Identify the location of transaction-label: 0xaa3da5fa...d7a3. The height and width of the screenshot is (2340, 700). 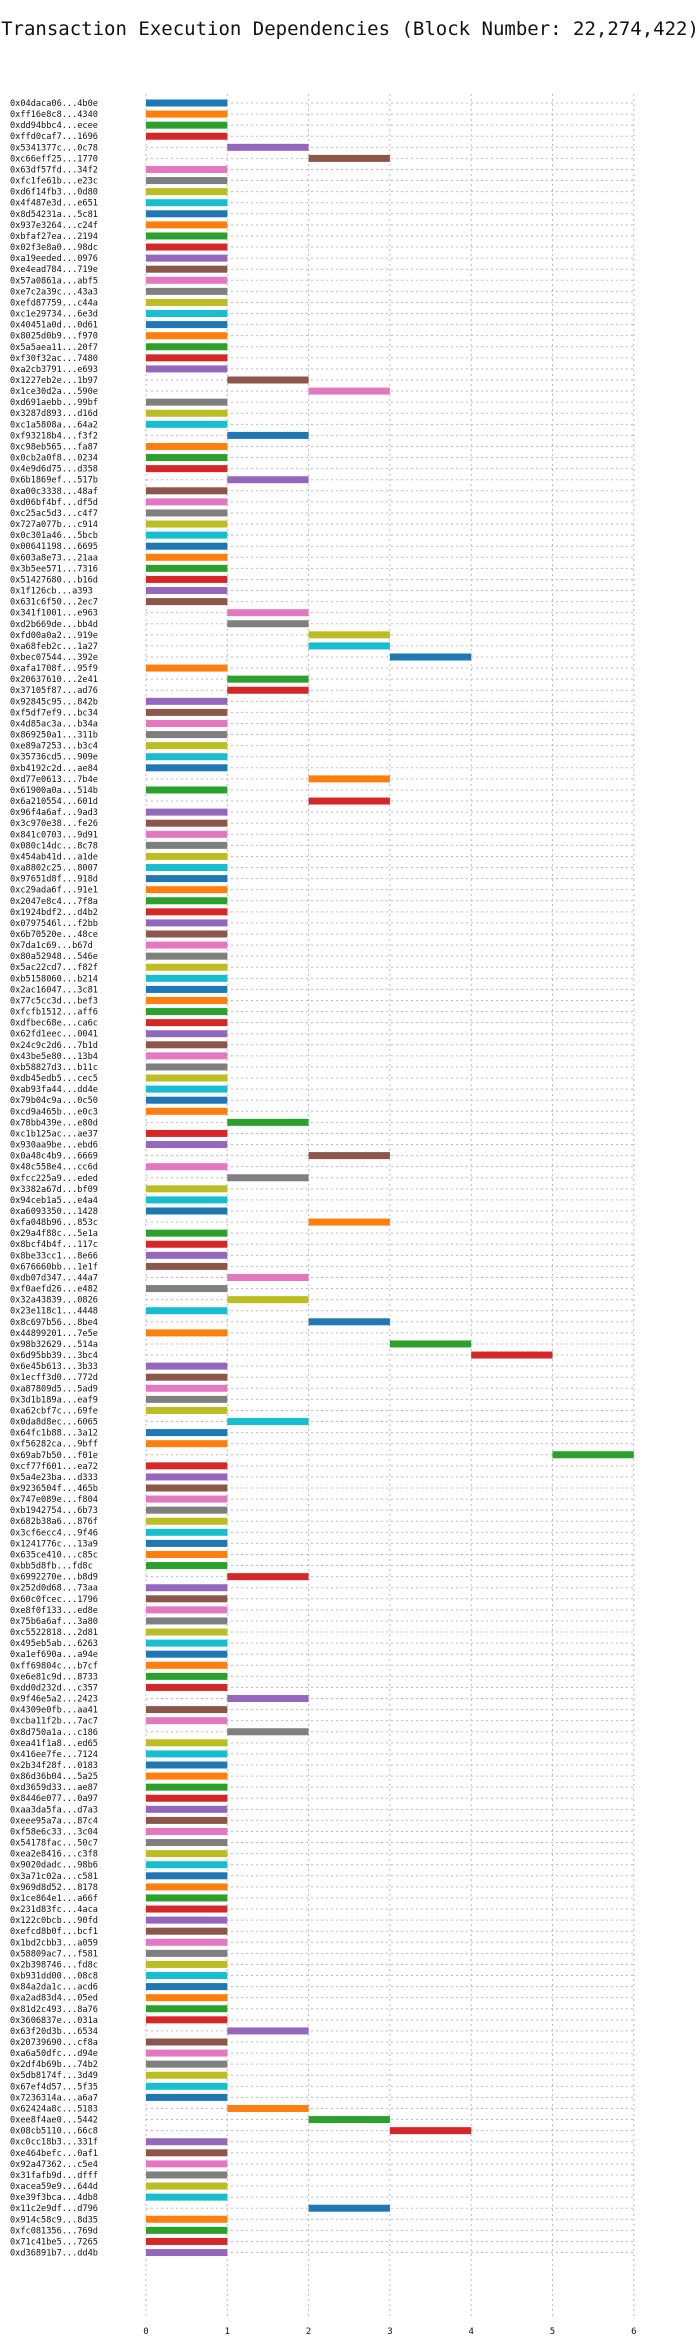
(54, 1810).